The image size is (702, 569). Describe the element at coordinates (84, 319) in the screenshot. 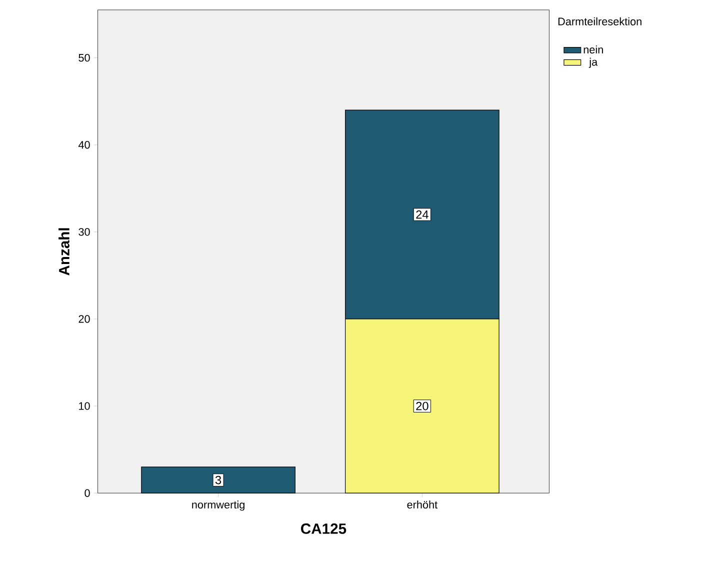

I see `y-tick-label: 20` at that location.